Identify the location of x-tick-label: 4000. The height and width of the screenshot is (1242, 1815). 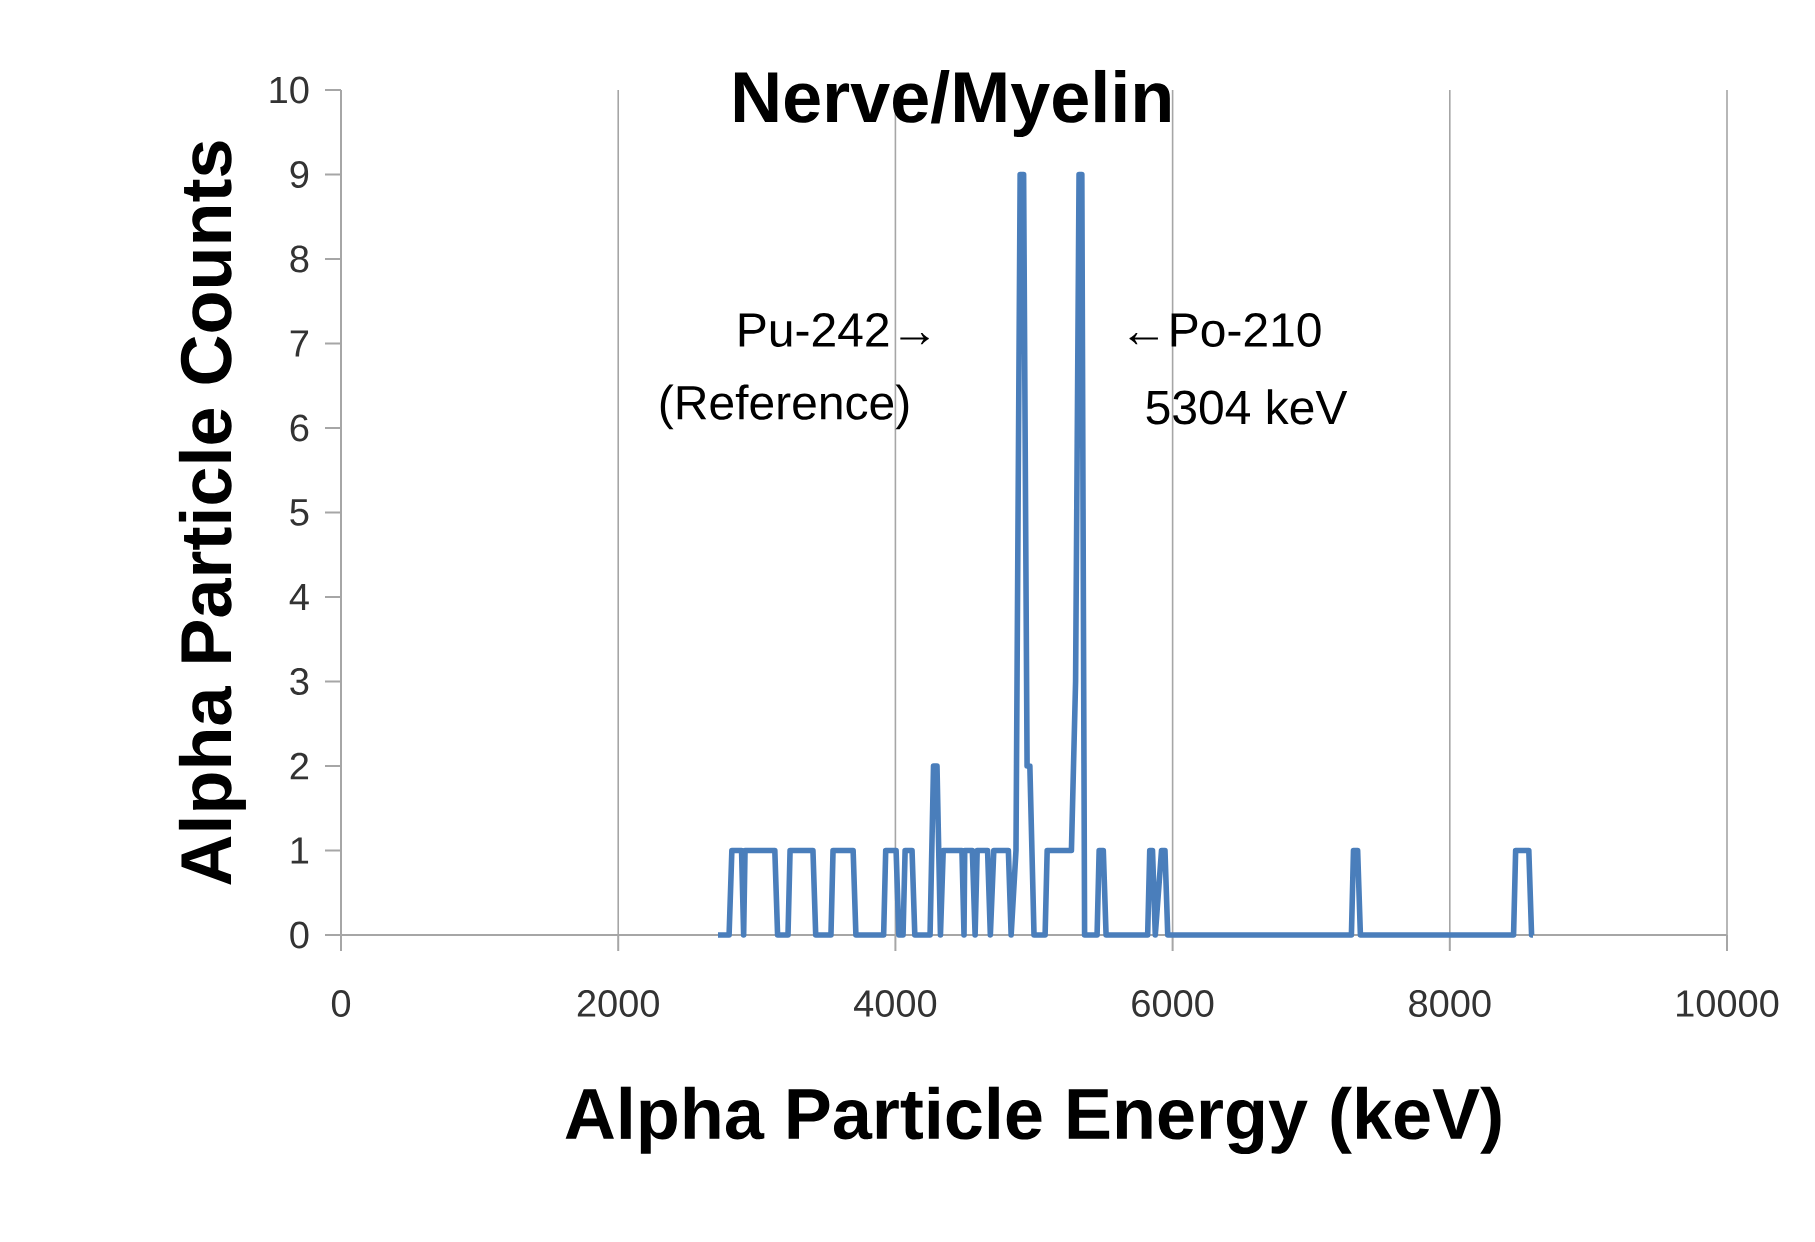
(895, 1003).